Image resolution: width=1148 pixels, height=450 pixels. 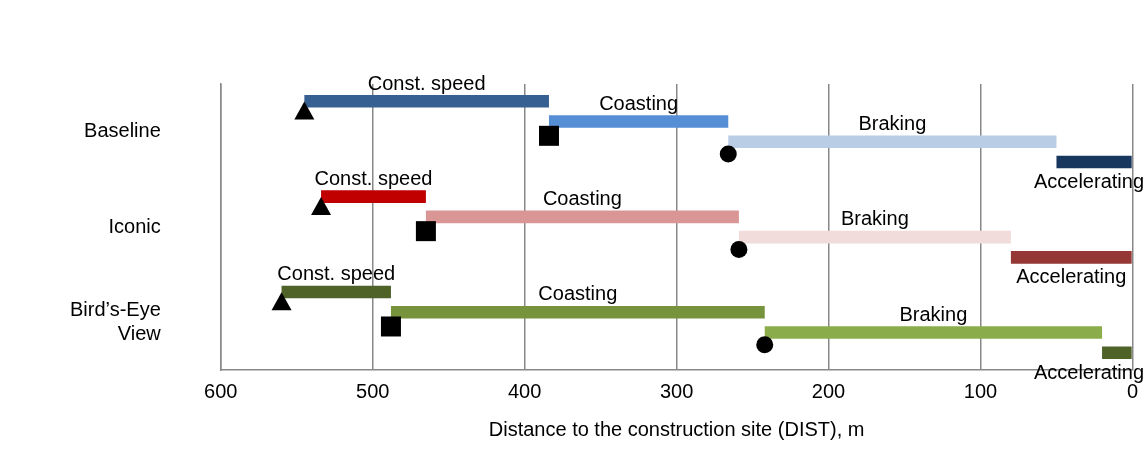 What do you see at coordinates (676, 390) in the screenshot?
I see `x-tick-label: 300` at bounding box center [676, 390].